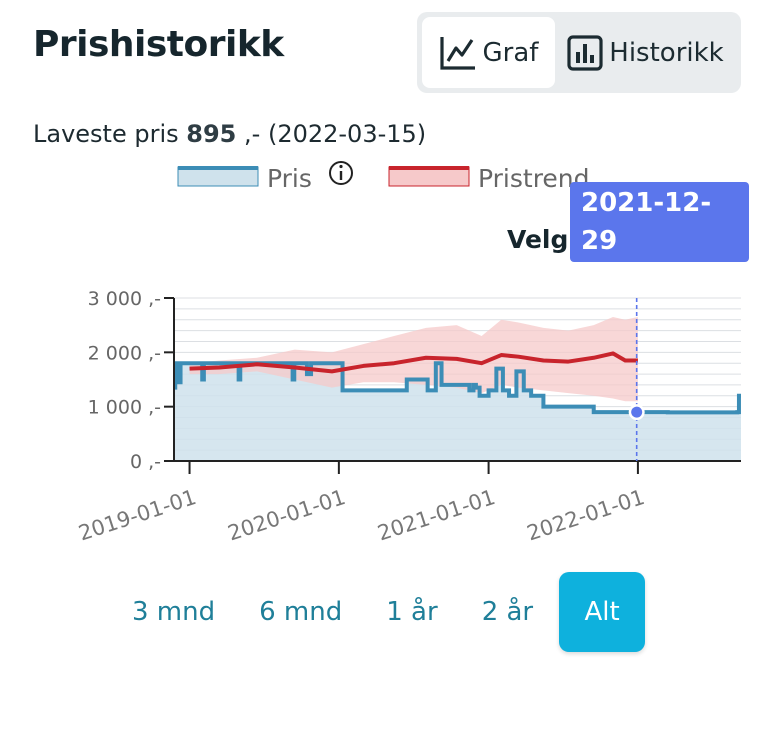  Describe the element at coordinates (124, 408) in the screenshot. I see `y-tick-label: 1 000 ,-` at that location.